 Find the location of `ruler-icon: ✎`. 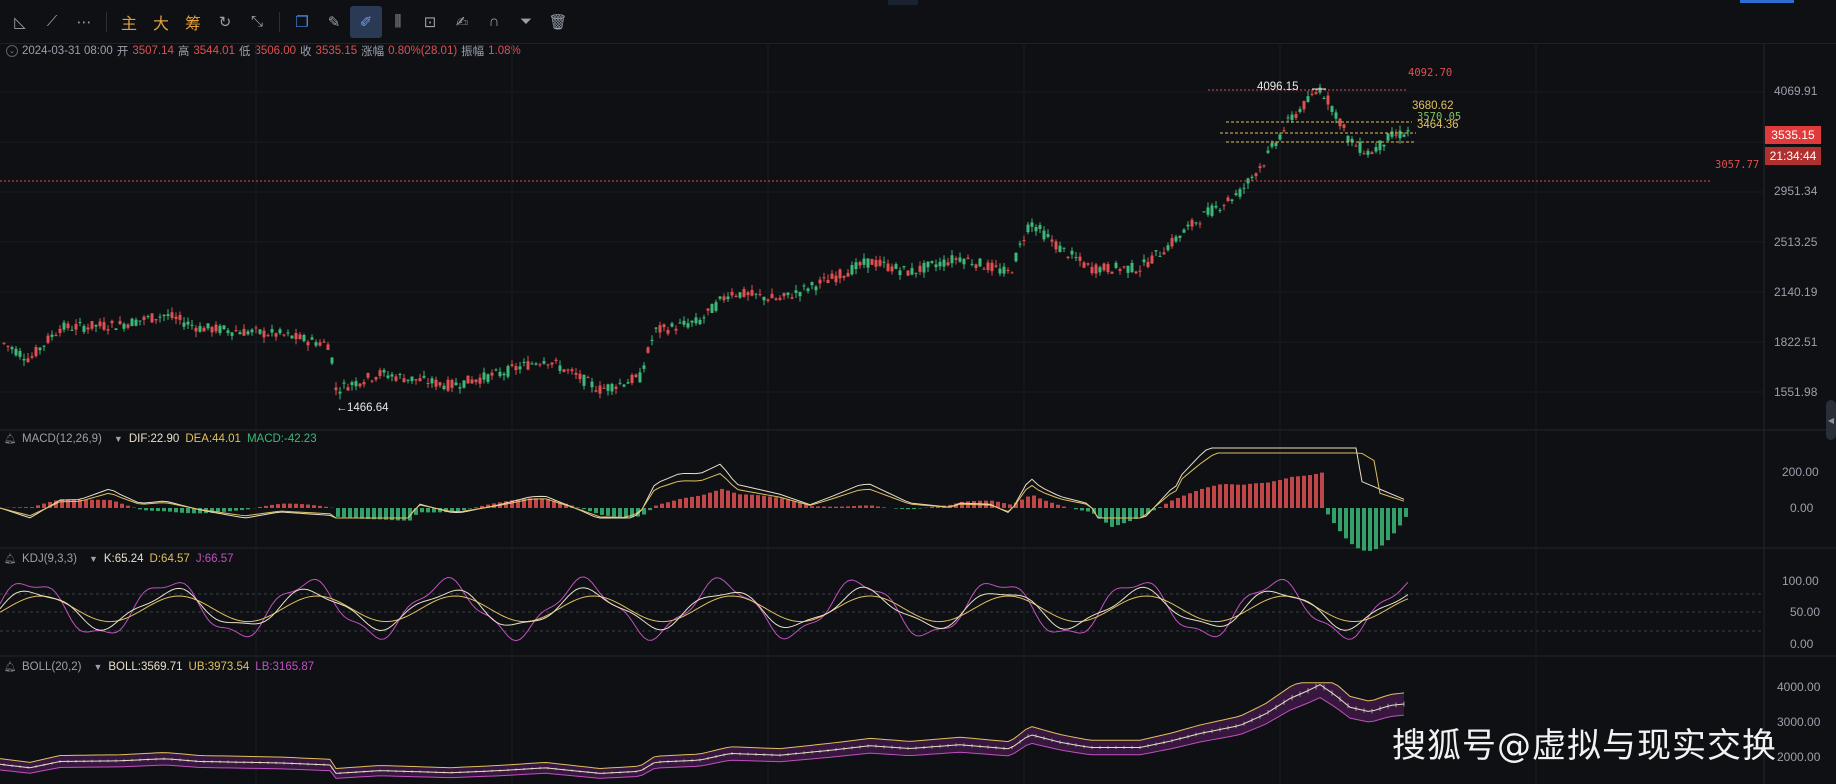

ruler-icon: ✎ is located at coordinates (334, 22).